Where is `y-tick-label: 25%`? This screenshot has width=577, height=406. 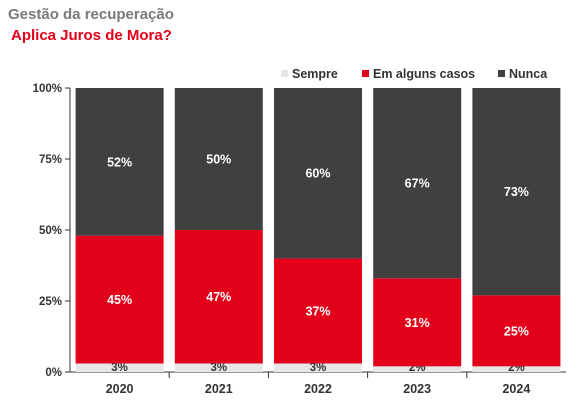 y-tick-label: 25% is located at coordinates (50, 302).